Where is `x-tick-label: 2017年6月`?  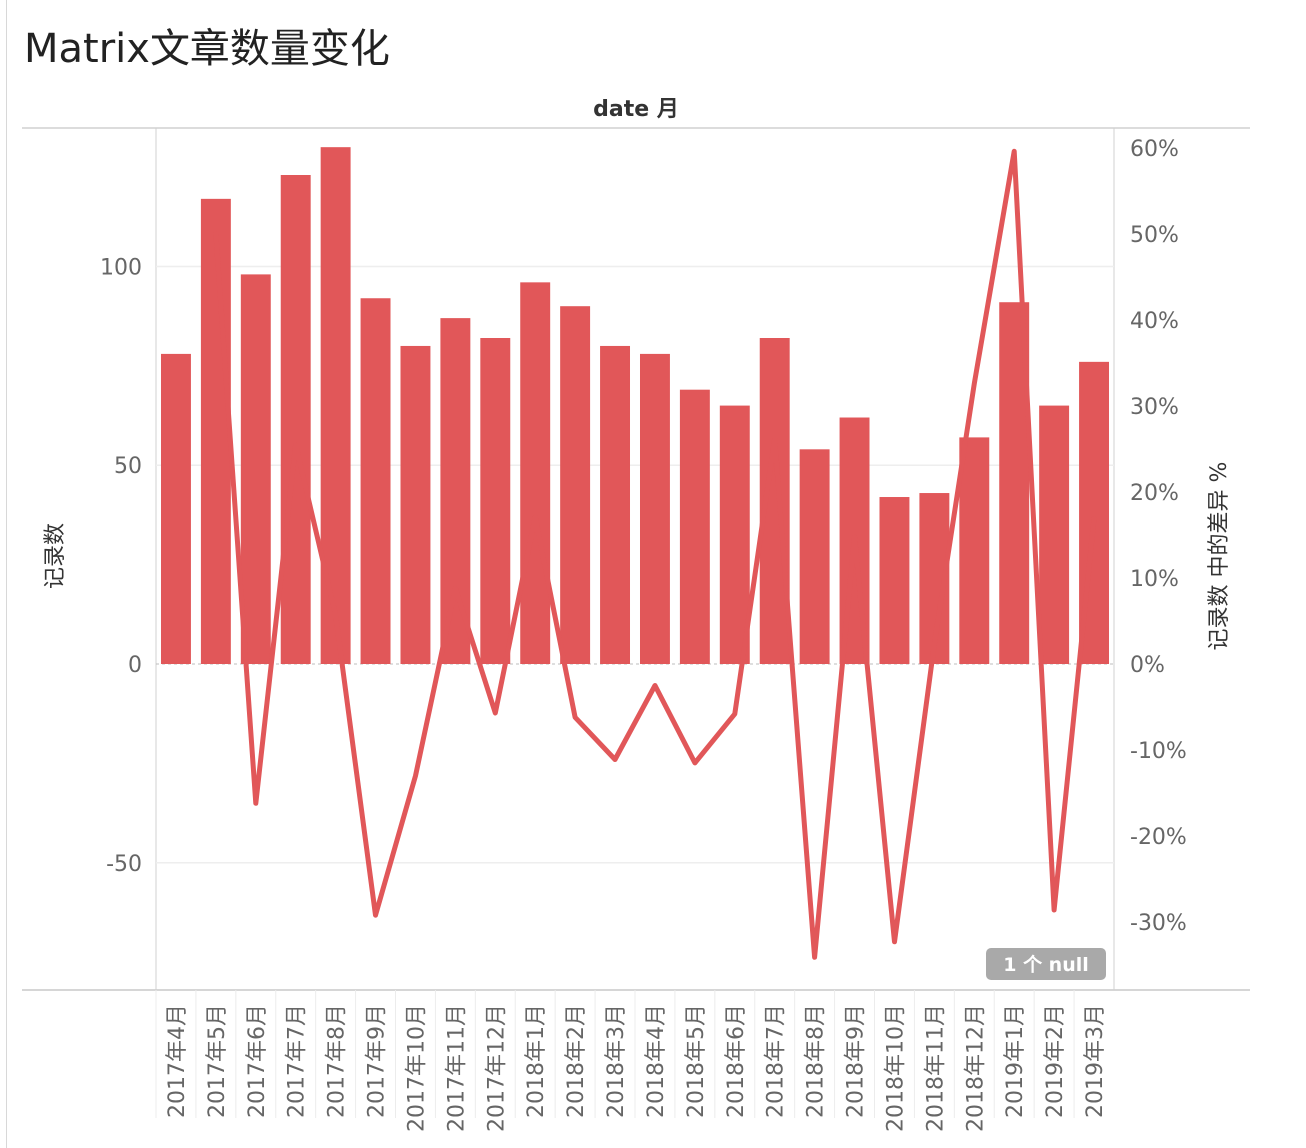
x-tick-label: 2017年6月 is located at coordinates (257, 1061).